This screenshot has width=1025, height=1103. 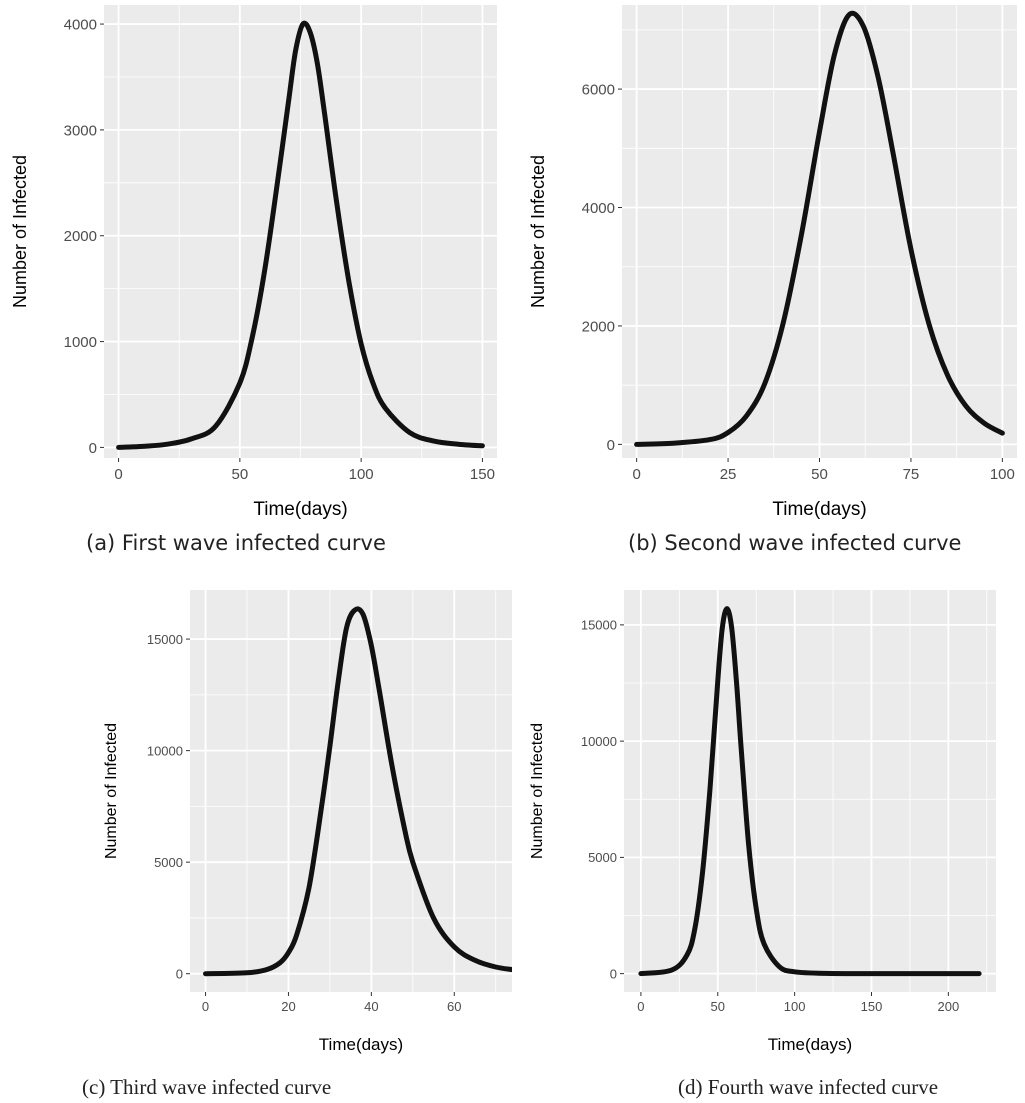 What do you see at coordinates (598, 89) in the screenshot?
I see `y-tick-label: 6000` at bounding box center [598, 89].